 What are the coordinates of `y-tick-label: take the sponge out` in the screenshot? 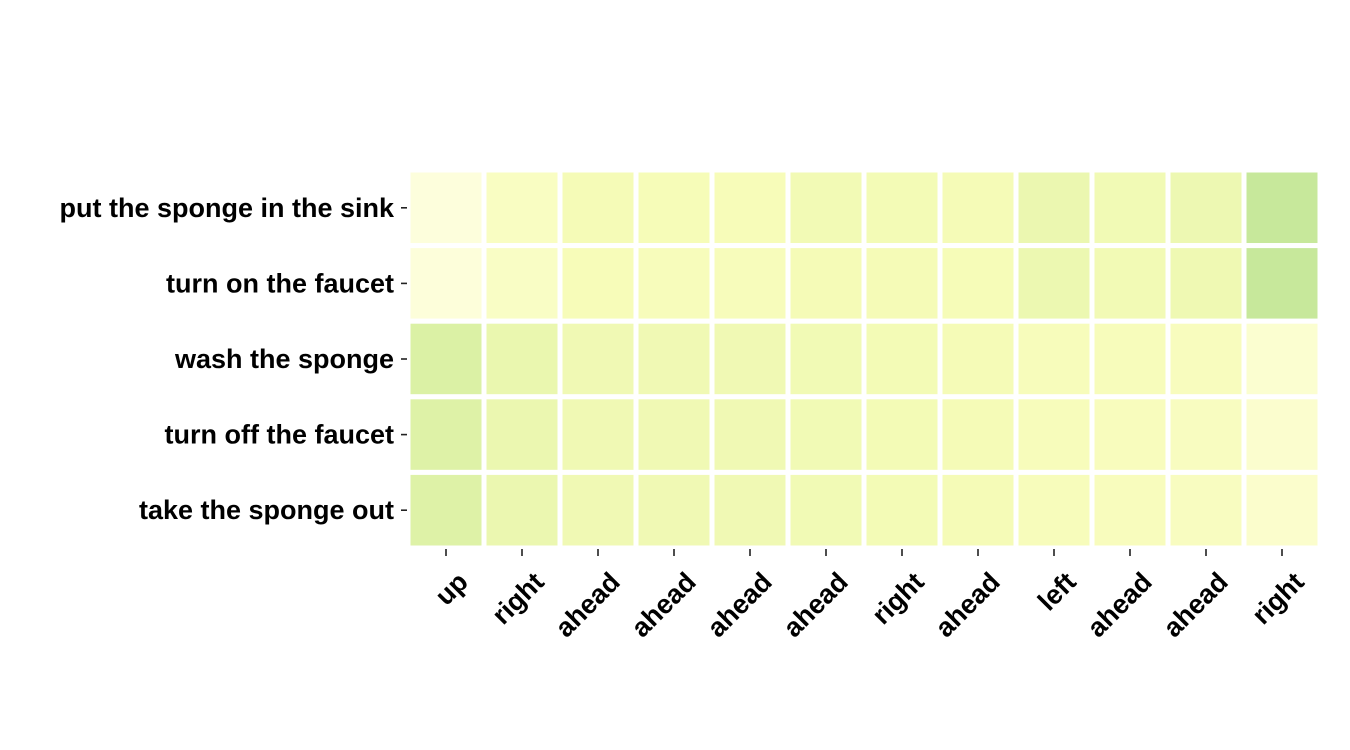 It's located at (266, 510).